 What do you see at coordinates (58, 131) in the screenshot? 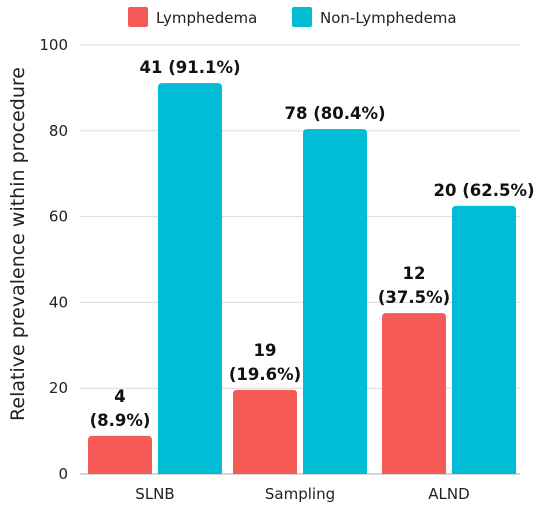
I see `y-tick-label: 80` at bounding box center [58, 131].